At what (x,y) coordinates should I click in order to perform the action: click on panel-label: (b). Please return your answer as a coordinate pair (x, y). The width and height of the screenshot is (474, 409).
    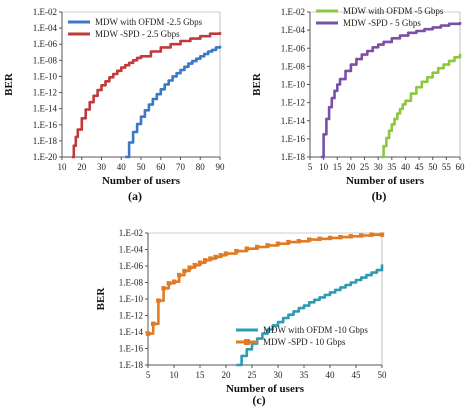
    Looking at the image, I should click on (379, 196).